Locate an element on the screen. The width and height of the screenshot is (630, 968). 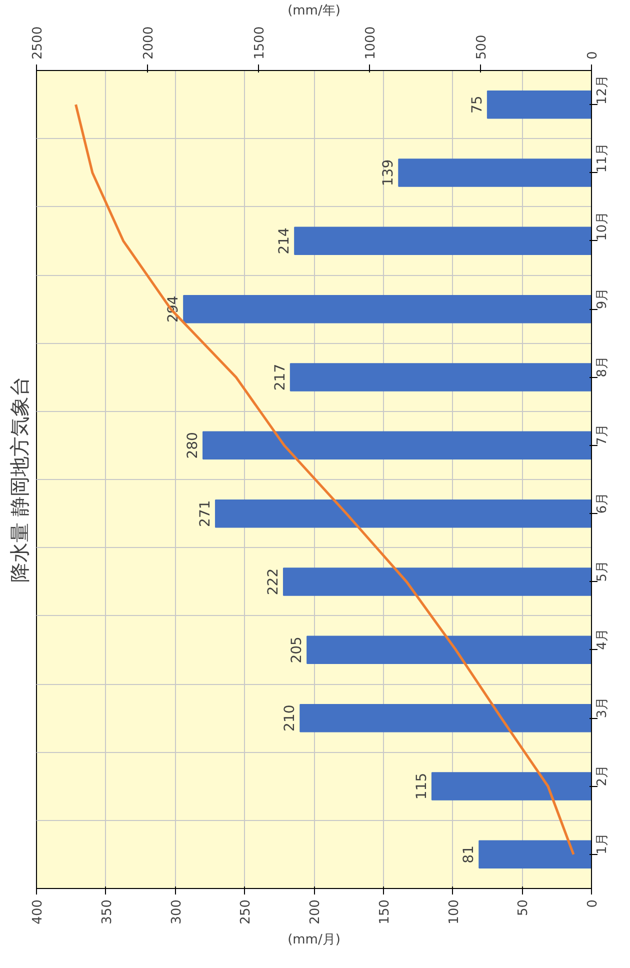
x-tick-label: 100 is located at coordinates (454, 911).